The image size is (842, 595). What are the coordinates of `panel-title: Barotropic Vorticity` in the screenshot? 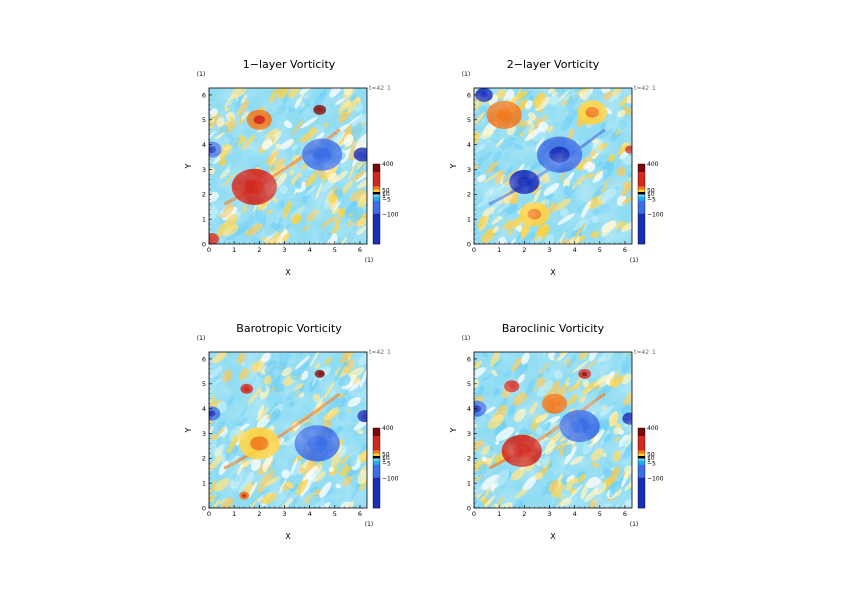 It's located at (289, 328).